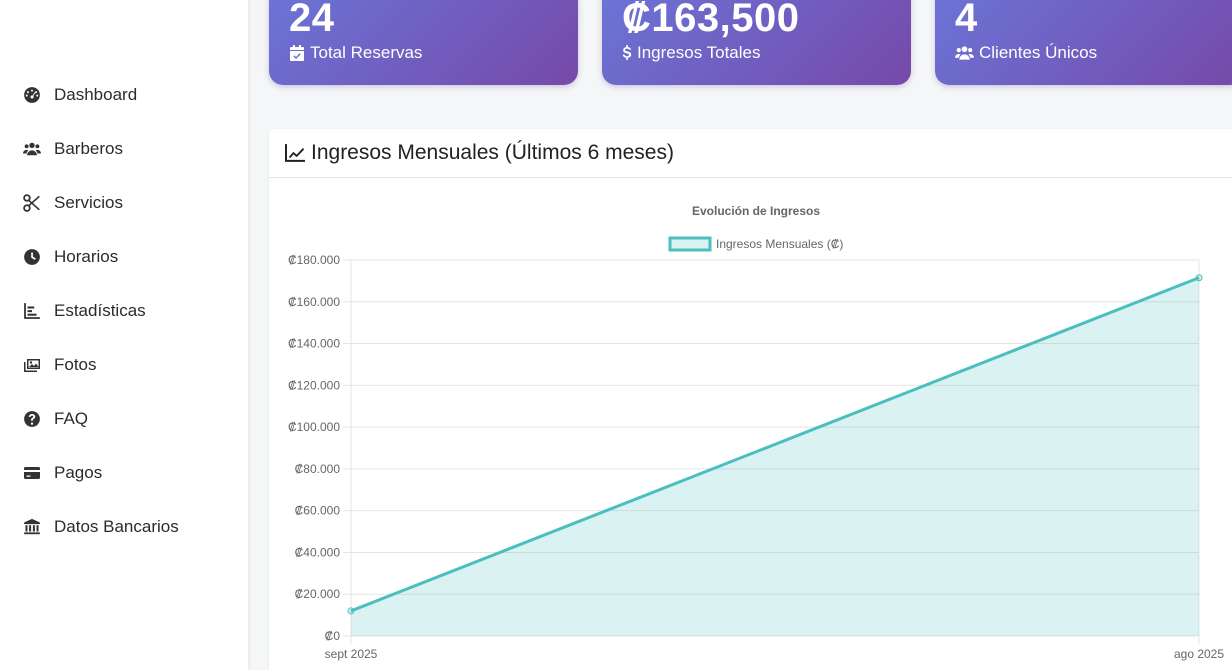 The image size is (1232, 670). Describe the element at coordinates (124, 473) in the screenshot. I see `sidebar-item-pagos: Pagos` at that location.